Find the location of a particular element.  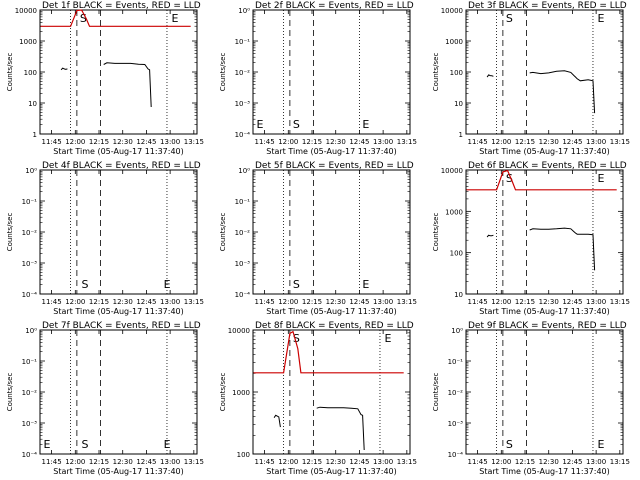

chart-title: Det 9f BLACK = Events, RED = LLD is located at coordinates (547, 326).